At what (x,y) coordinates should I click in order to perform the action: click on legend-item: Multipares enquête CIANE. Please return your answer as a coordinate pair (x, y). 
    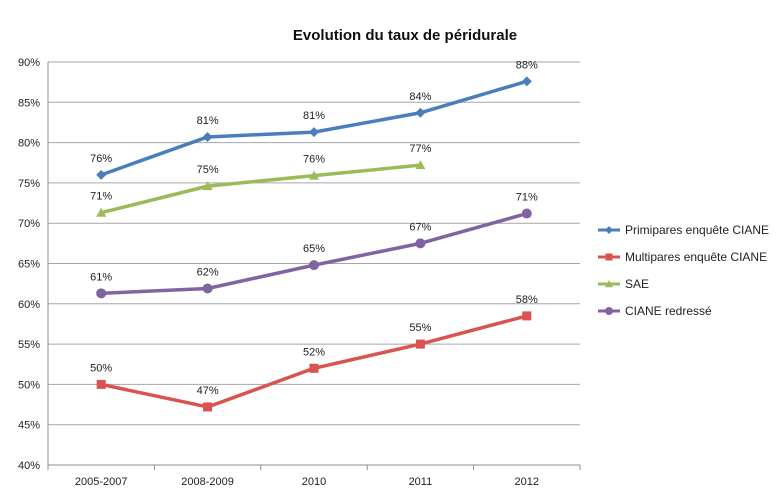
    Looking at the image, I should click on (682, 257).